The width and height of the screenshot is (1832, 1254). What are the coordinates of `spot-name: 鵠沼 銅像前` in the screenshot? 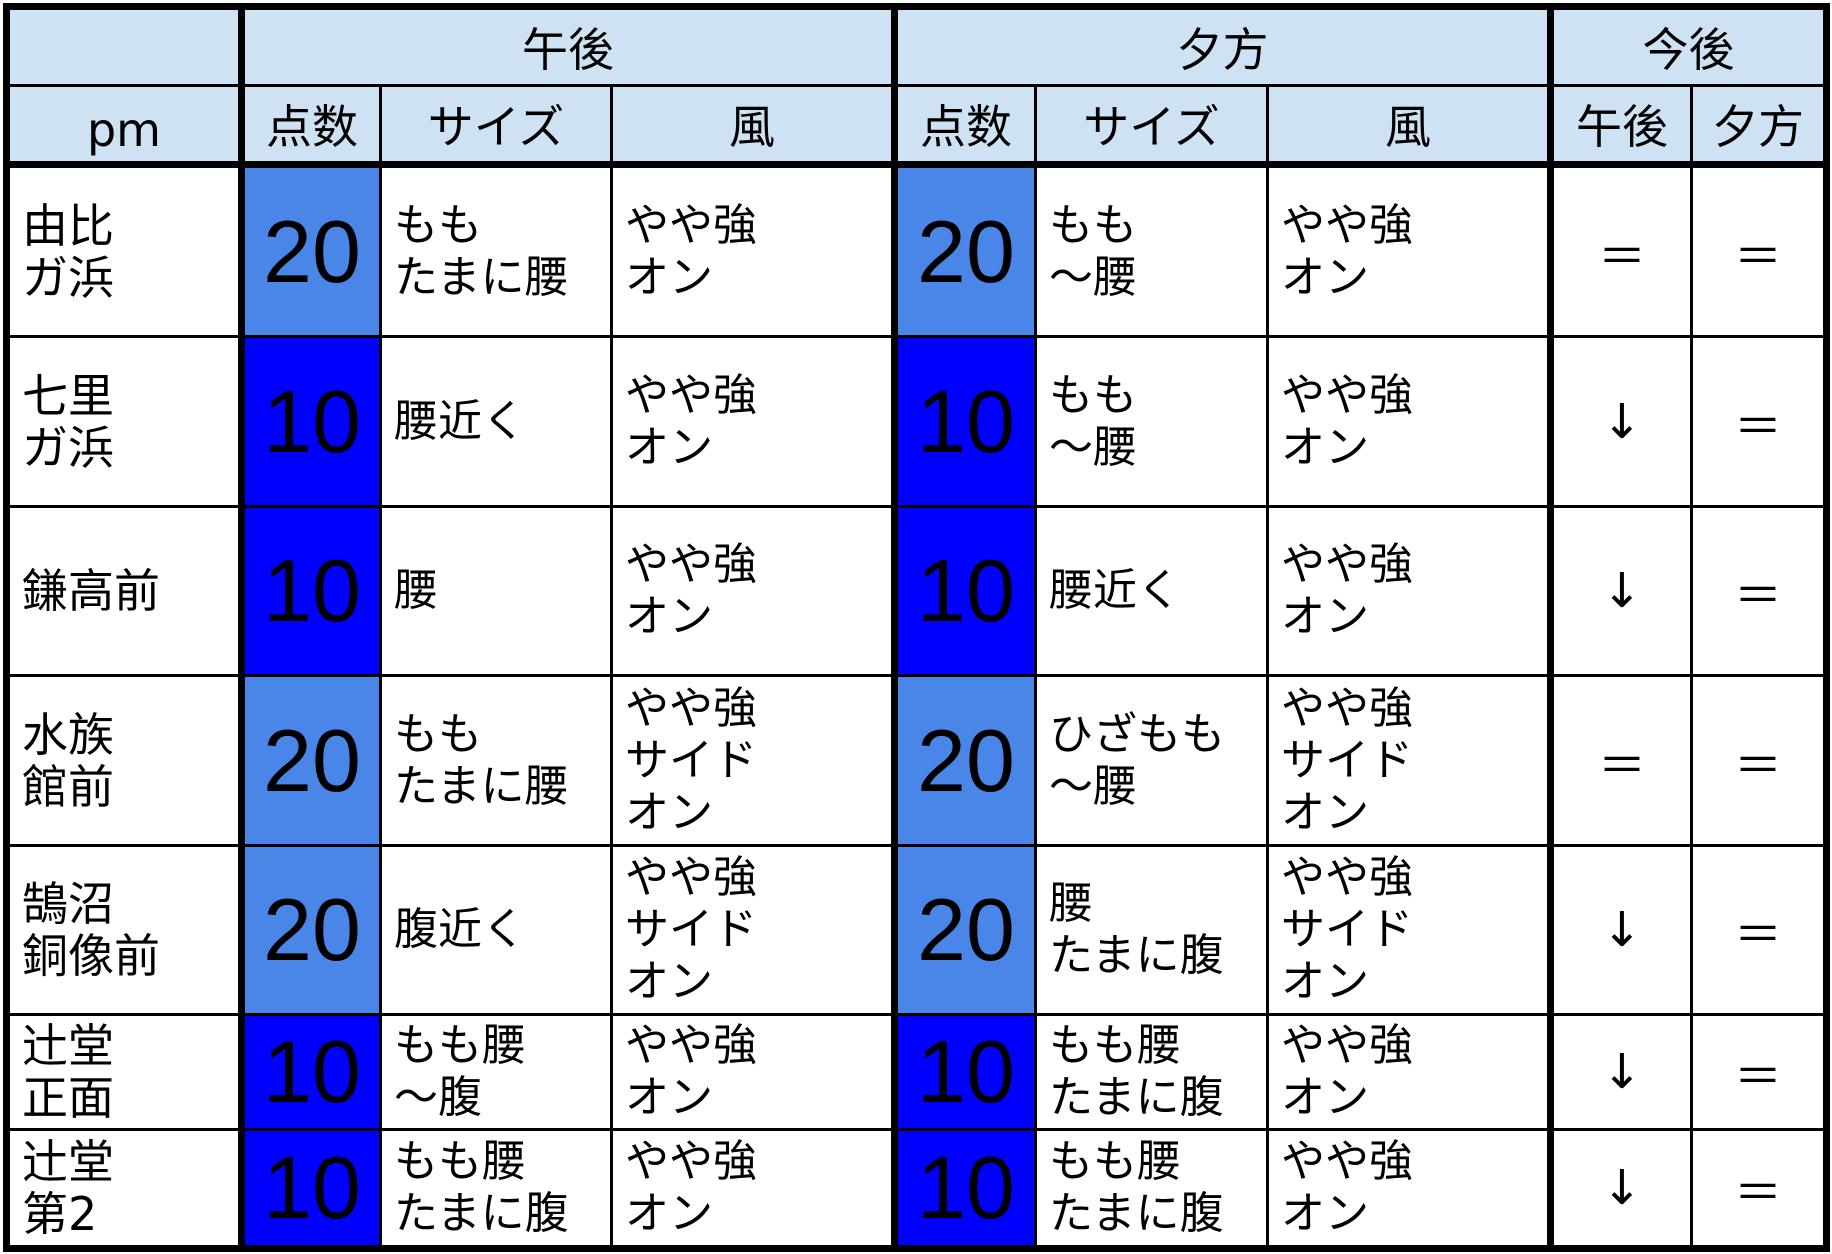 It's located at (124, 930).